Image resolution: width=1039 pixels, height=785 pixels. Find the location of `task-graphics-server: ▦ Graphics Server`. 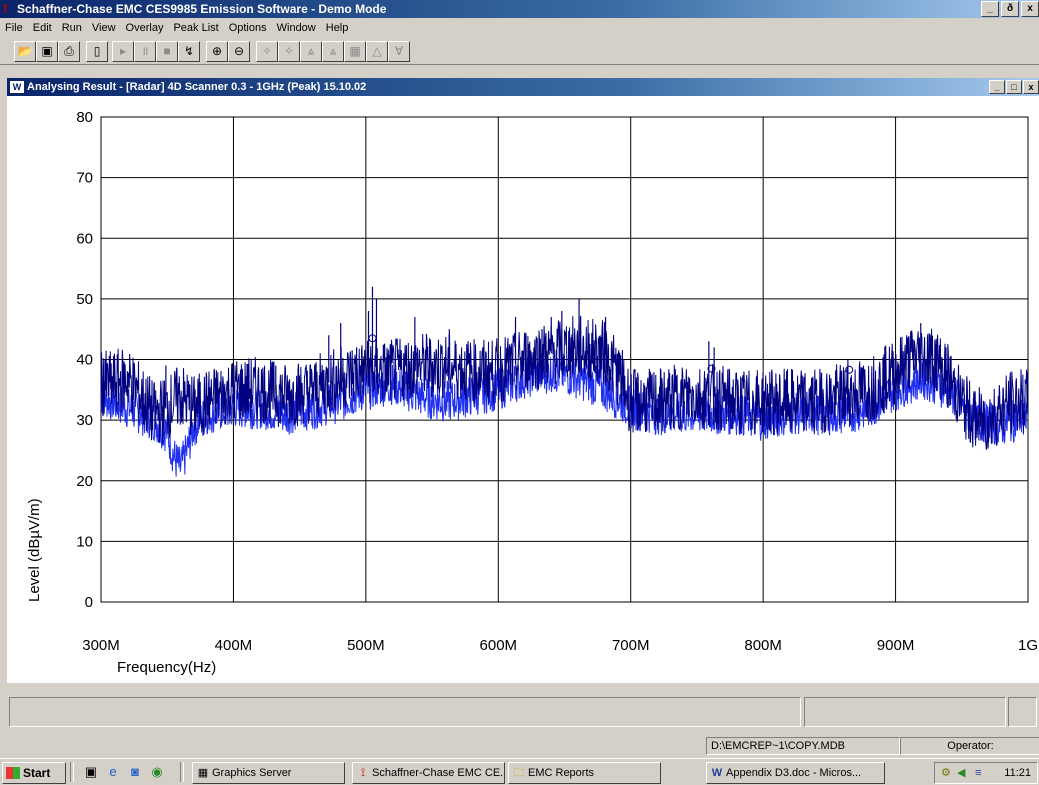

task-graphics-server: ▦ Graphics Server is located at coordinates (268, 773).